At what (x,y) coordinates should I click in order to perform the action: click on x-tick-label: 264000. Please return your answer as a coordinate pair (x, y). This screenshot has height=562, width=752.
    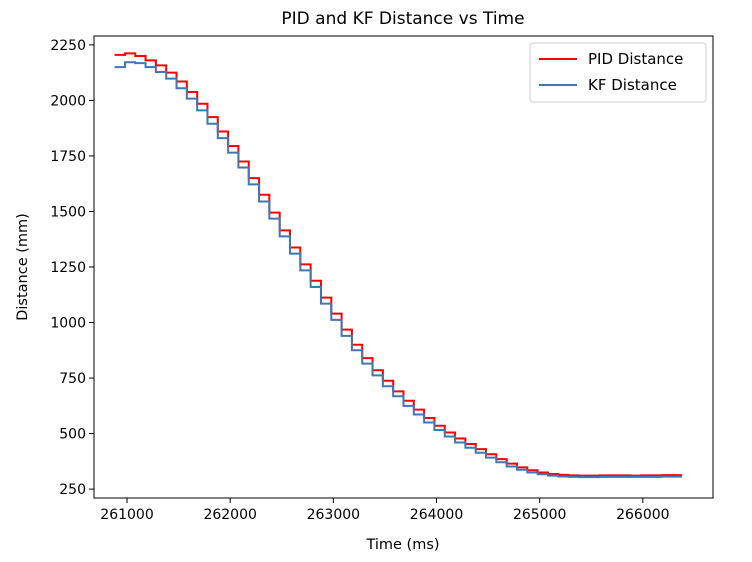
    Looking at the image, I should click on (436, 515).